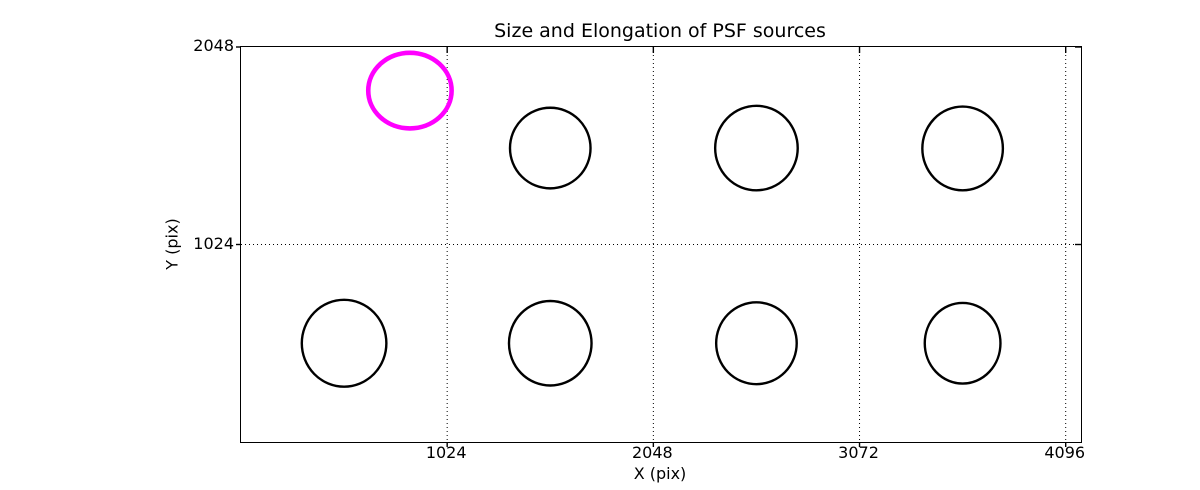 The width and height of the screenshot is (1200, 490). I want to click on x-tick-label-1024: 1024, so click(446, 452).